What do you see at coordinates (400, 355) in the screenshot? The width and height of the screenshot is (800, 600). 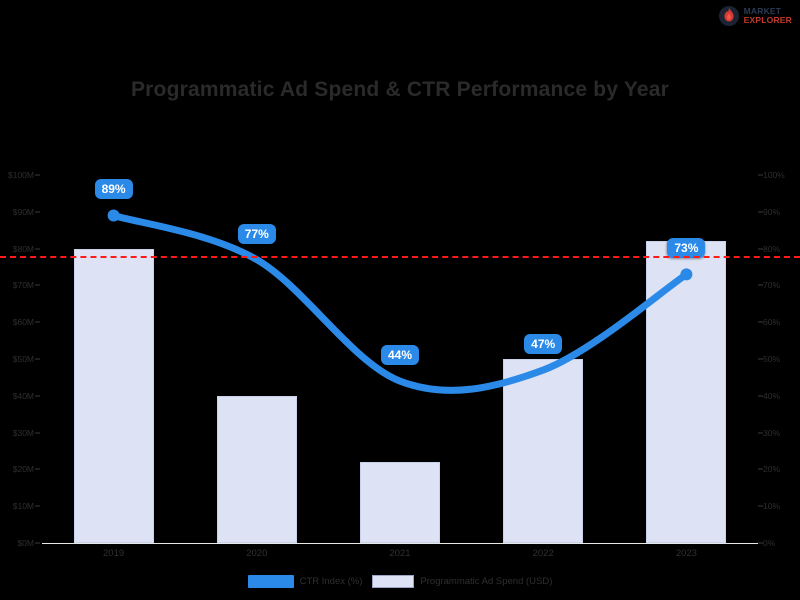 I see `data-label: 44%` at bounding box center [400, 355].